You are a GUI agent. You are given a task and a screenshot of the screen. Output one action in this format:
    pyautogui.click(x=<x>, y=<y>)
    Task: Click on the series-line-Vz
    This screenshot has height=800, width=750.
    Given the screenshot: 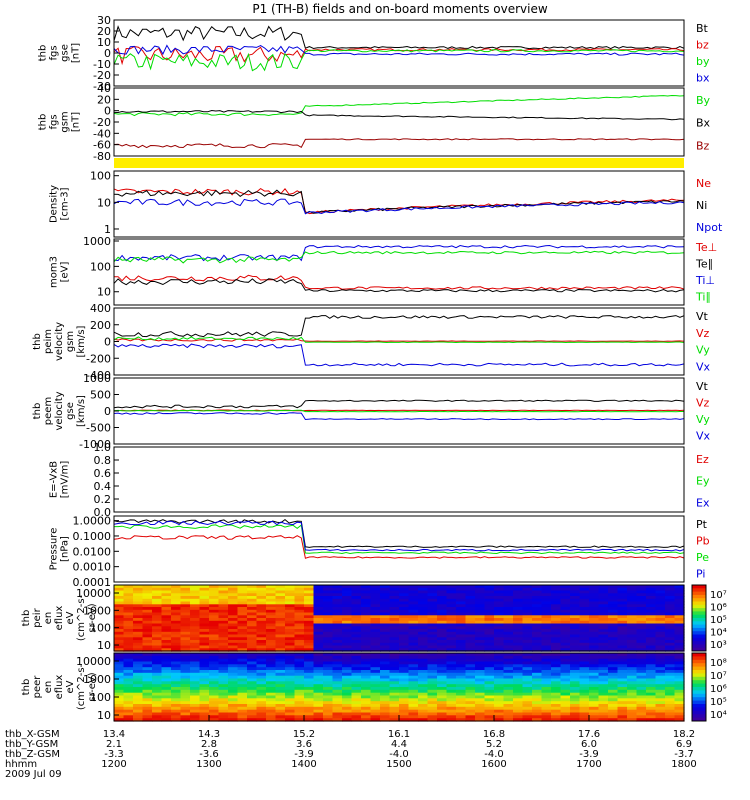 What is the action you would take?
    pyautogui.click(x=399, y=340)
    